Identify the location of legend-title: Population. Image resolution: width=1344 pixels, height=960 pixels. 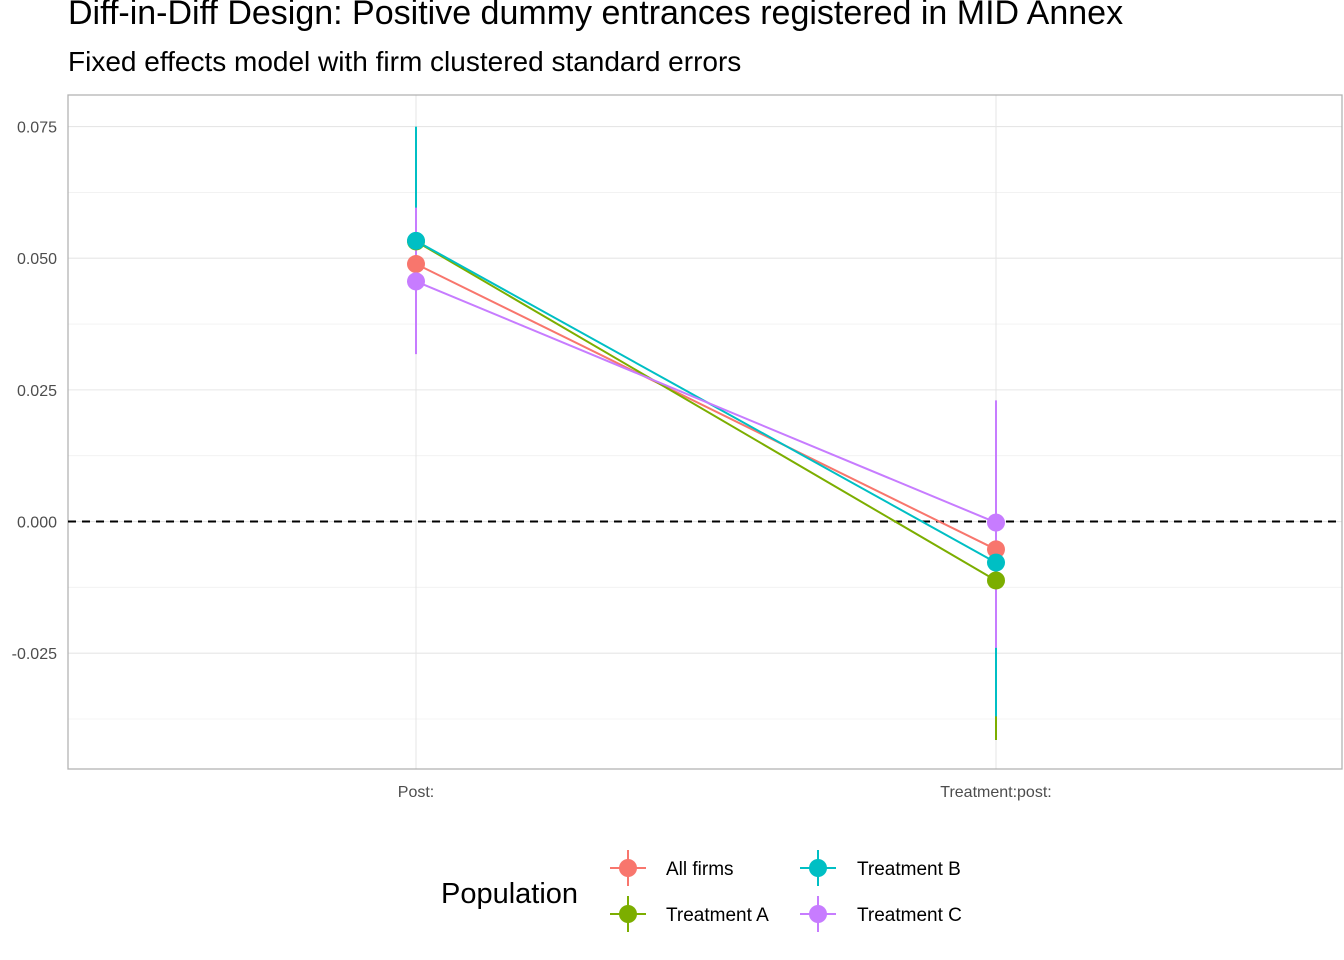
(509, 894).